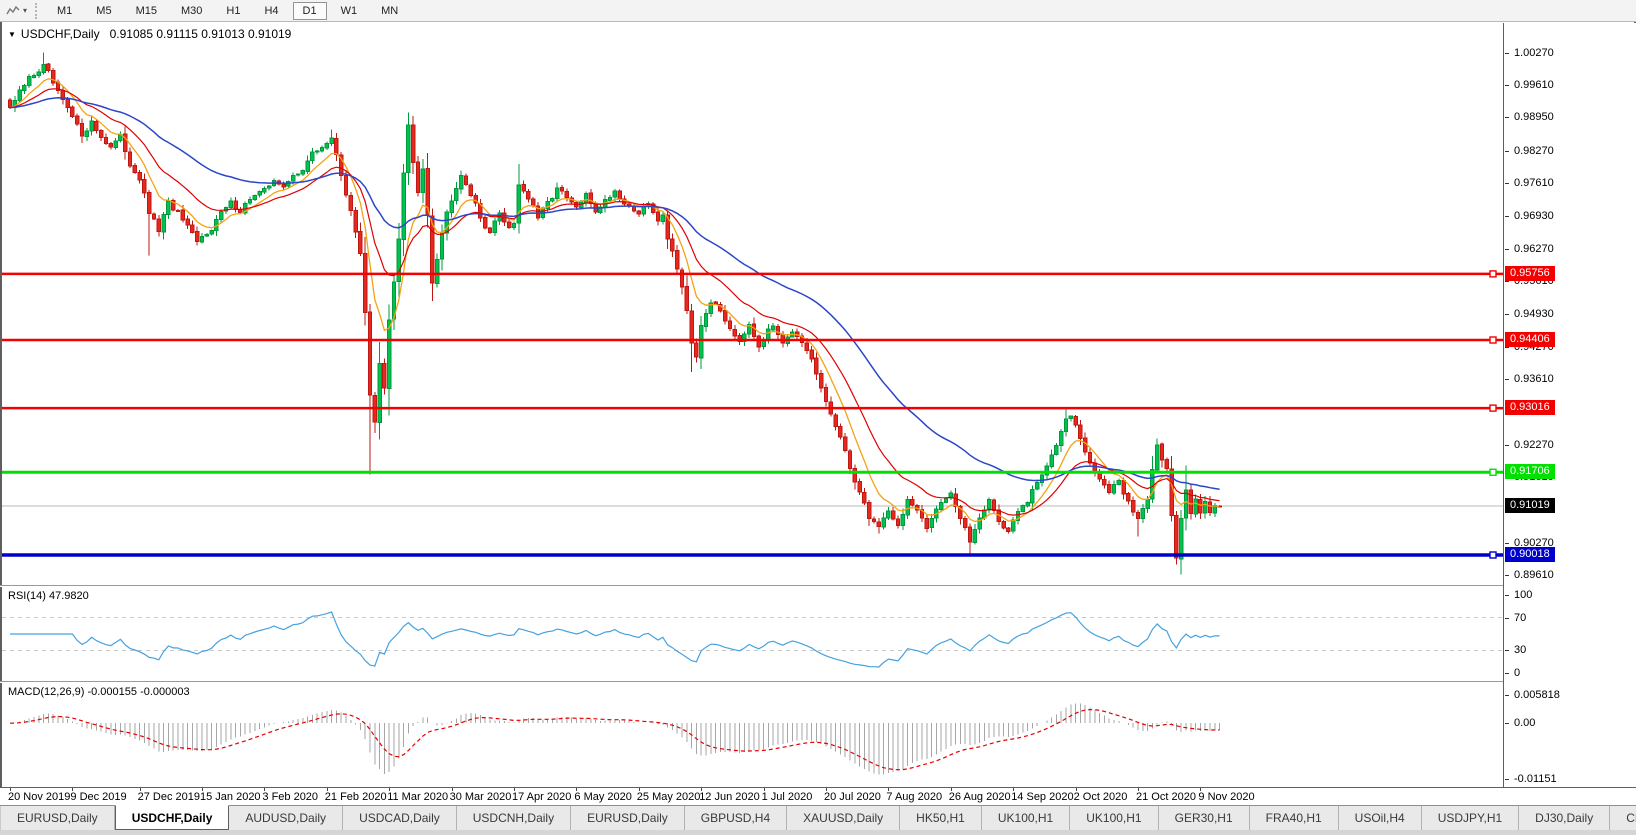  Describe the element at coordinates (1026, 818) in the screenshot. I see `chart-tab-9-uk100-h1: UK100,H1` at that location.